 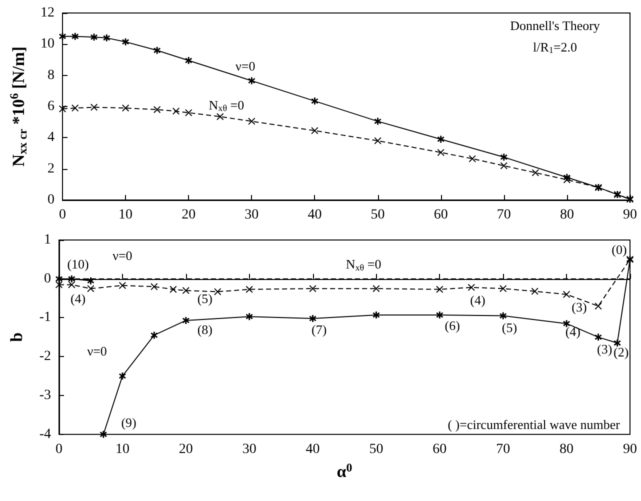 What do you see at coordinates (47, 13) in the screenshot?
I see `y-tick-label: 12` at bounding box center [47, 13].